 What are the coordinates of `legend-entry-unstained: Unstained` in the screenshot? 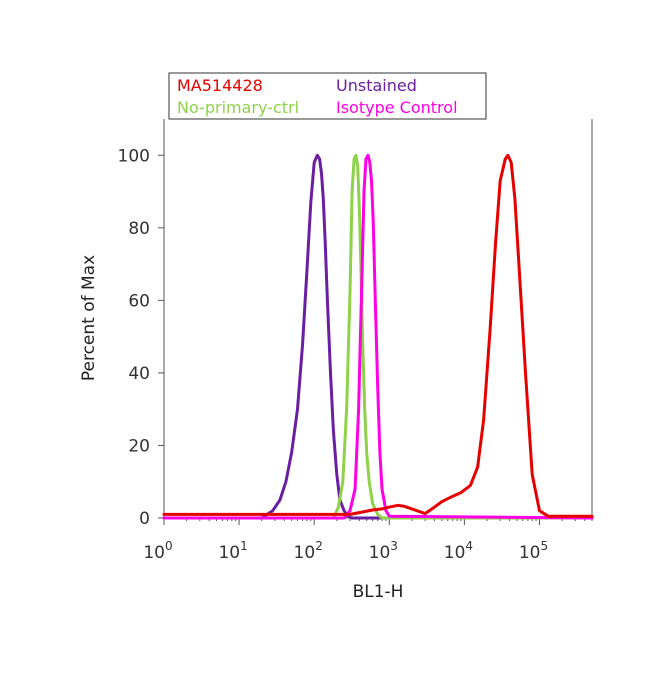 It's located at (376, 85).